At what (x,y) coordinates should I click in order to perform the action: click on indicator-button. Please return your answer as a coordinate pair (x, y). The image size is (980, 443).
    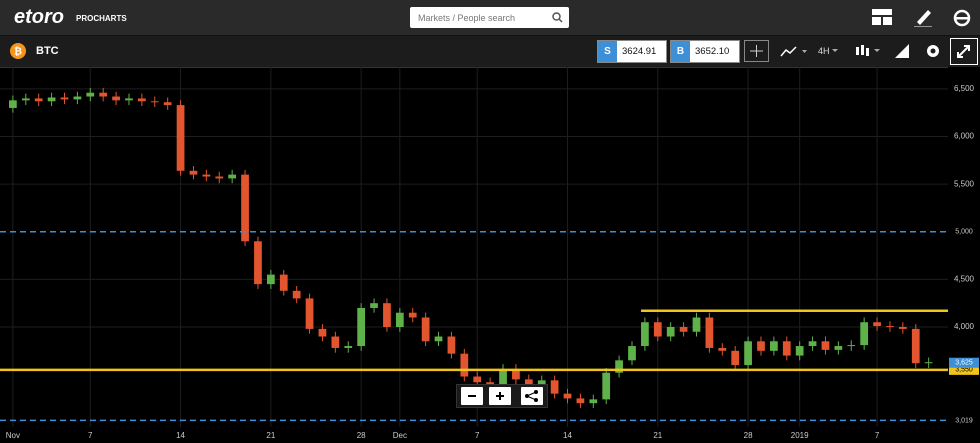
    Looking at the image, I should click on (868, 51).